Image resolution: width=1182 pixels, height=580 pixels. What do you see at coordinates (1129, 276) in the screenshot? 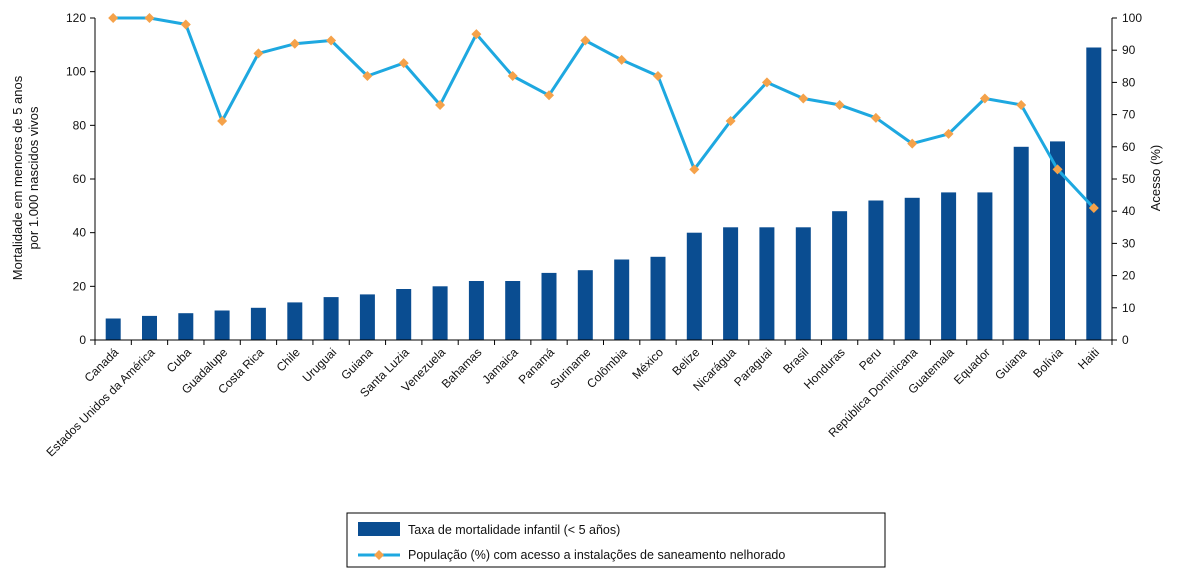
I see `right-tick-label: 20` at bounding box center [1129, 276].